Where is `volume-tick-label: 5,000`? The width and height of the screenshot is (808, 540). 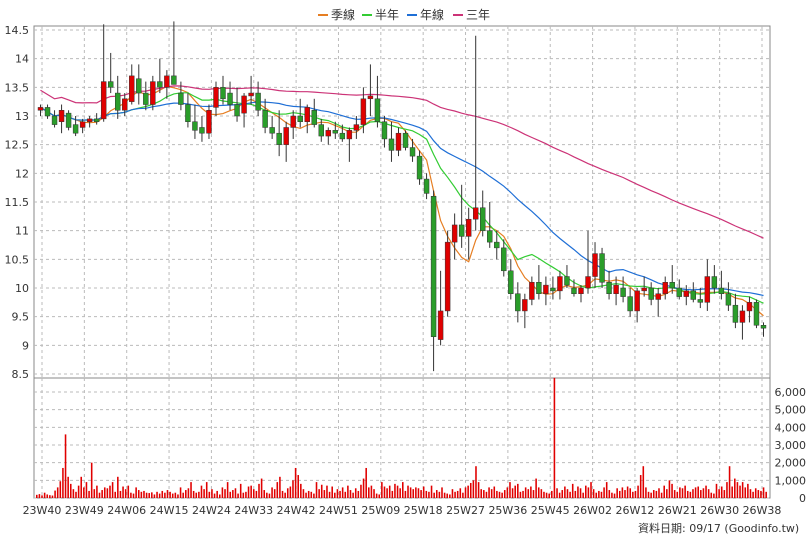 volume-tick-label: 5,000 is located at coordinates (791, 410).